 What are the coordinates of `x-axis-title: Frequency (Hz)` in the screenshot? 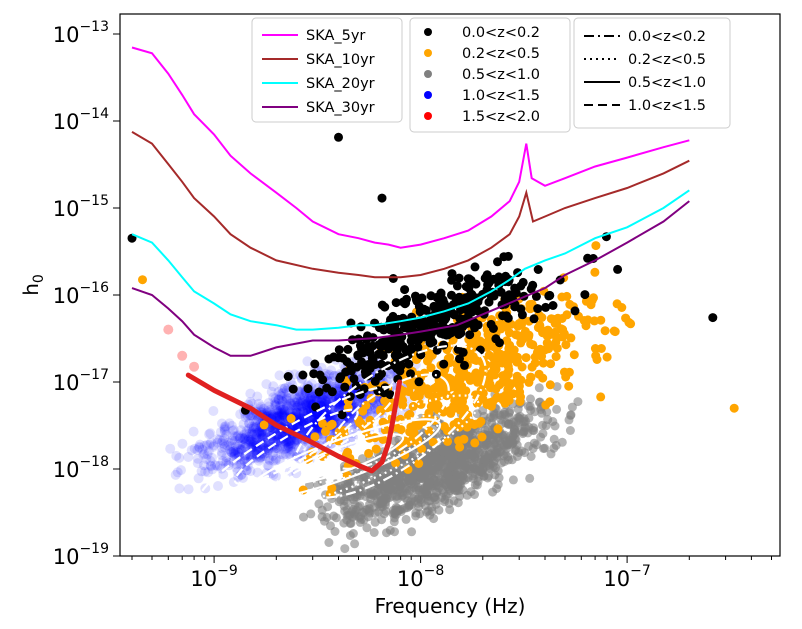 It's located at (450, 606).